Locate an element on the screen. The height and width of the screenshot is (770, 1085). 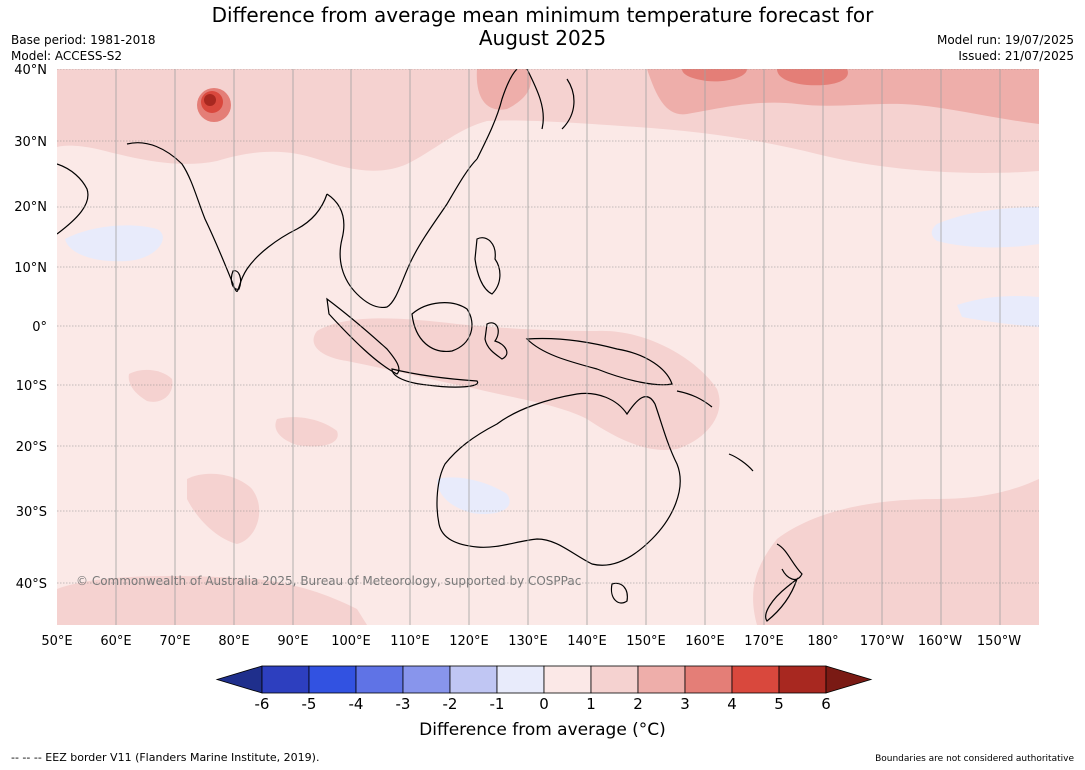
base-period: Base period: 1981-2018 is located at coordinates (83, 40).